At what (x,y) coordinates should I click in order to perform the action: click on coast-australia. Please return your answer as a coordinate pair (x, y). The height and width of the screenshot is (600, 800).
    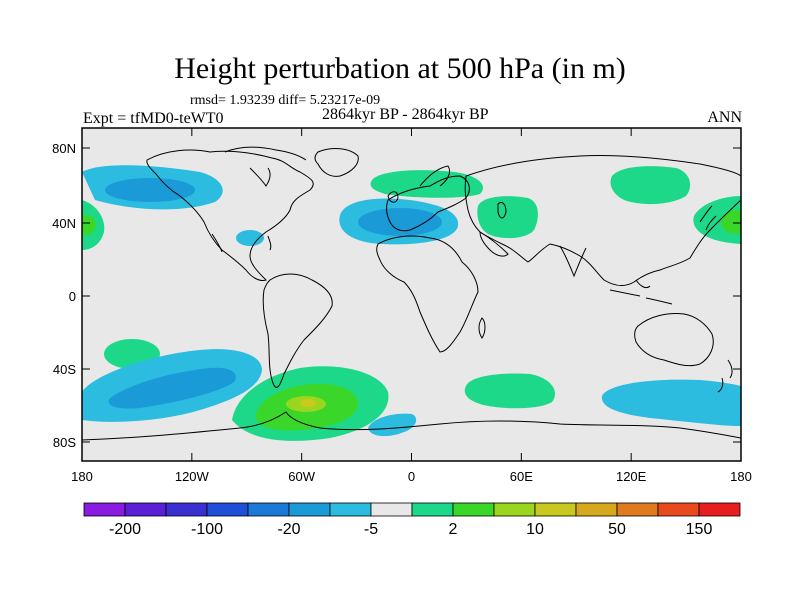
    Looking at the image, I should click on (674, 340).